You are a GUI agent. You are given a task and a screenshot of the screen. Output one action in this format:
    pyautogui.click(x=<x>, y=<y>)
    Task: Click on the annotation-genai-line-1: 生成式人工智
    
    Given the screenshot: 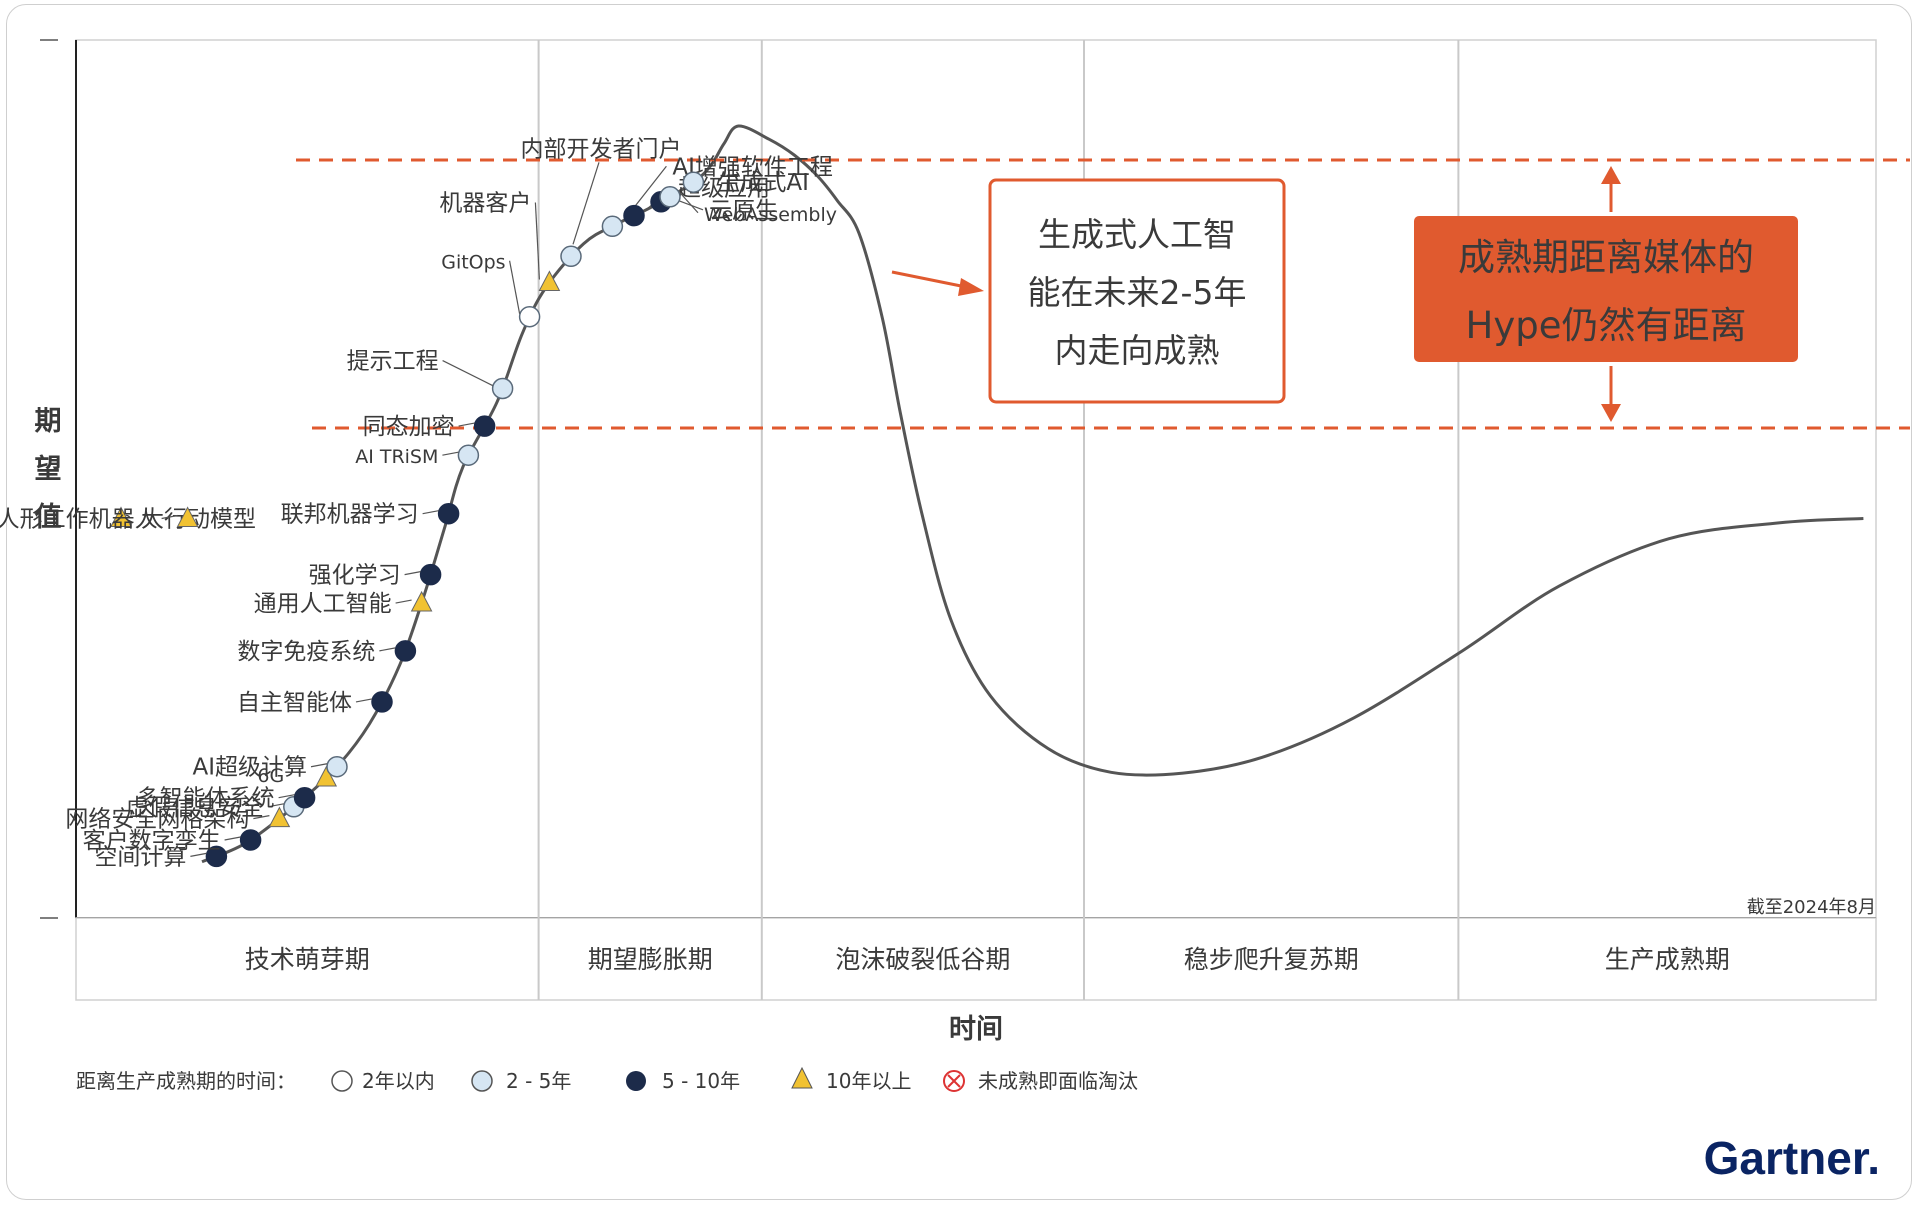 What is the action you would take?
    pyautogui.click(x=1137, y=234)
    